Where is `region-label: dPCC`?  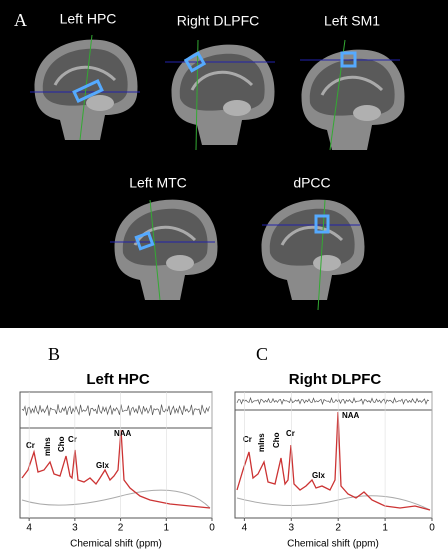
region-label: dPCC is located at coordinates (311, 183).